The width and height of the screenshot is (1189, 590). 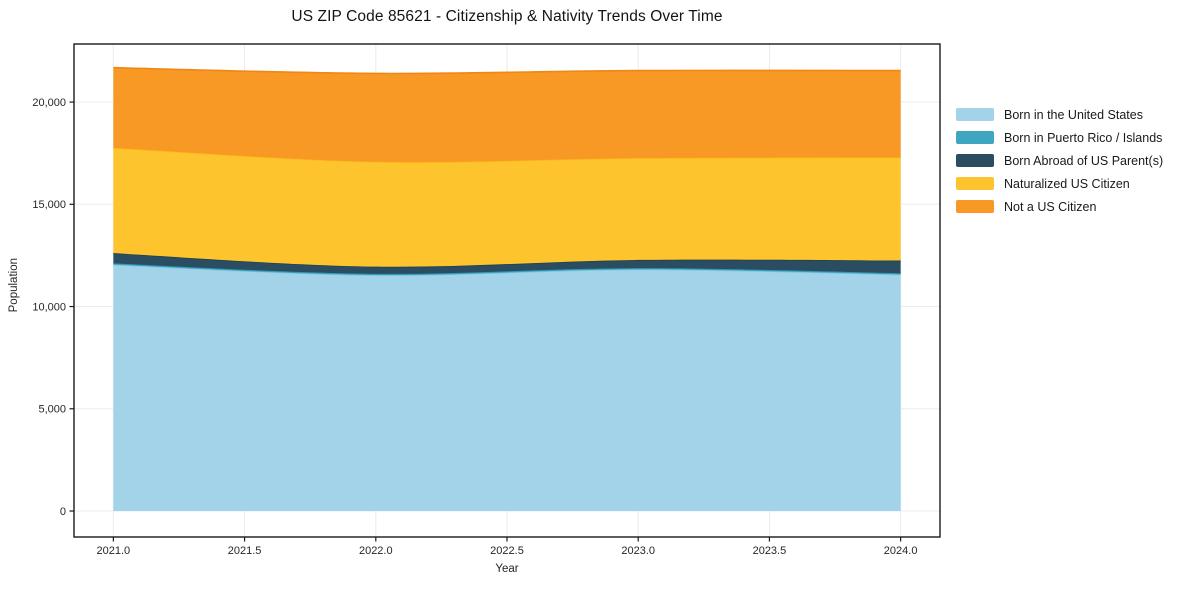 What do you see at coordinates (1073, 114) in the screenshot?
I see `legend-label: Born in the United States` at bounding box center [1073, 114].